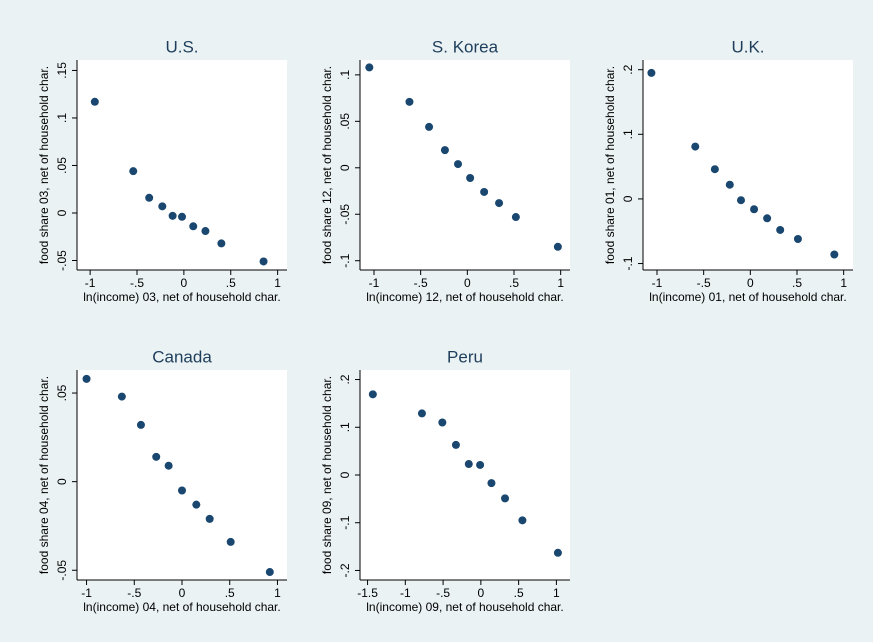 This screenshot has width=873, height=642. What do you see at coordinates (181, 297) in the screenshot?
I see `x-axis-title: ln(income) 03, net of household char.` at bounding box center [181, 297].